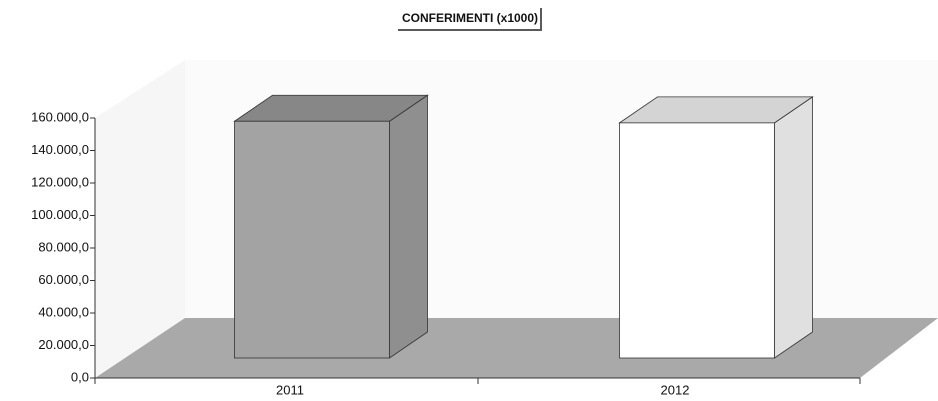 Image resolution: width=938 pixels, height=401 pixels. I want to click on y-tick-label: 40.000,0, so click(63, 311).